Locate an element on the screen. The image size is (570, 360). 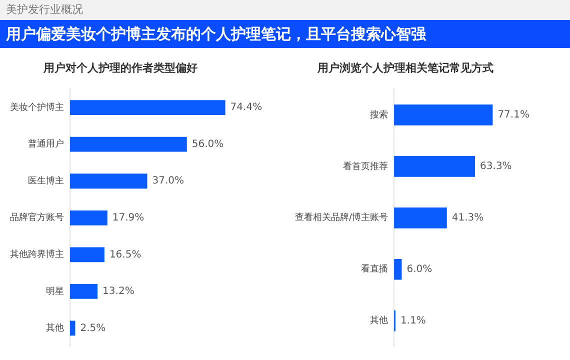
data-label: 74.4% is located at coordinates (246, 108).